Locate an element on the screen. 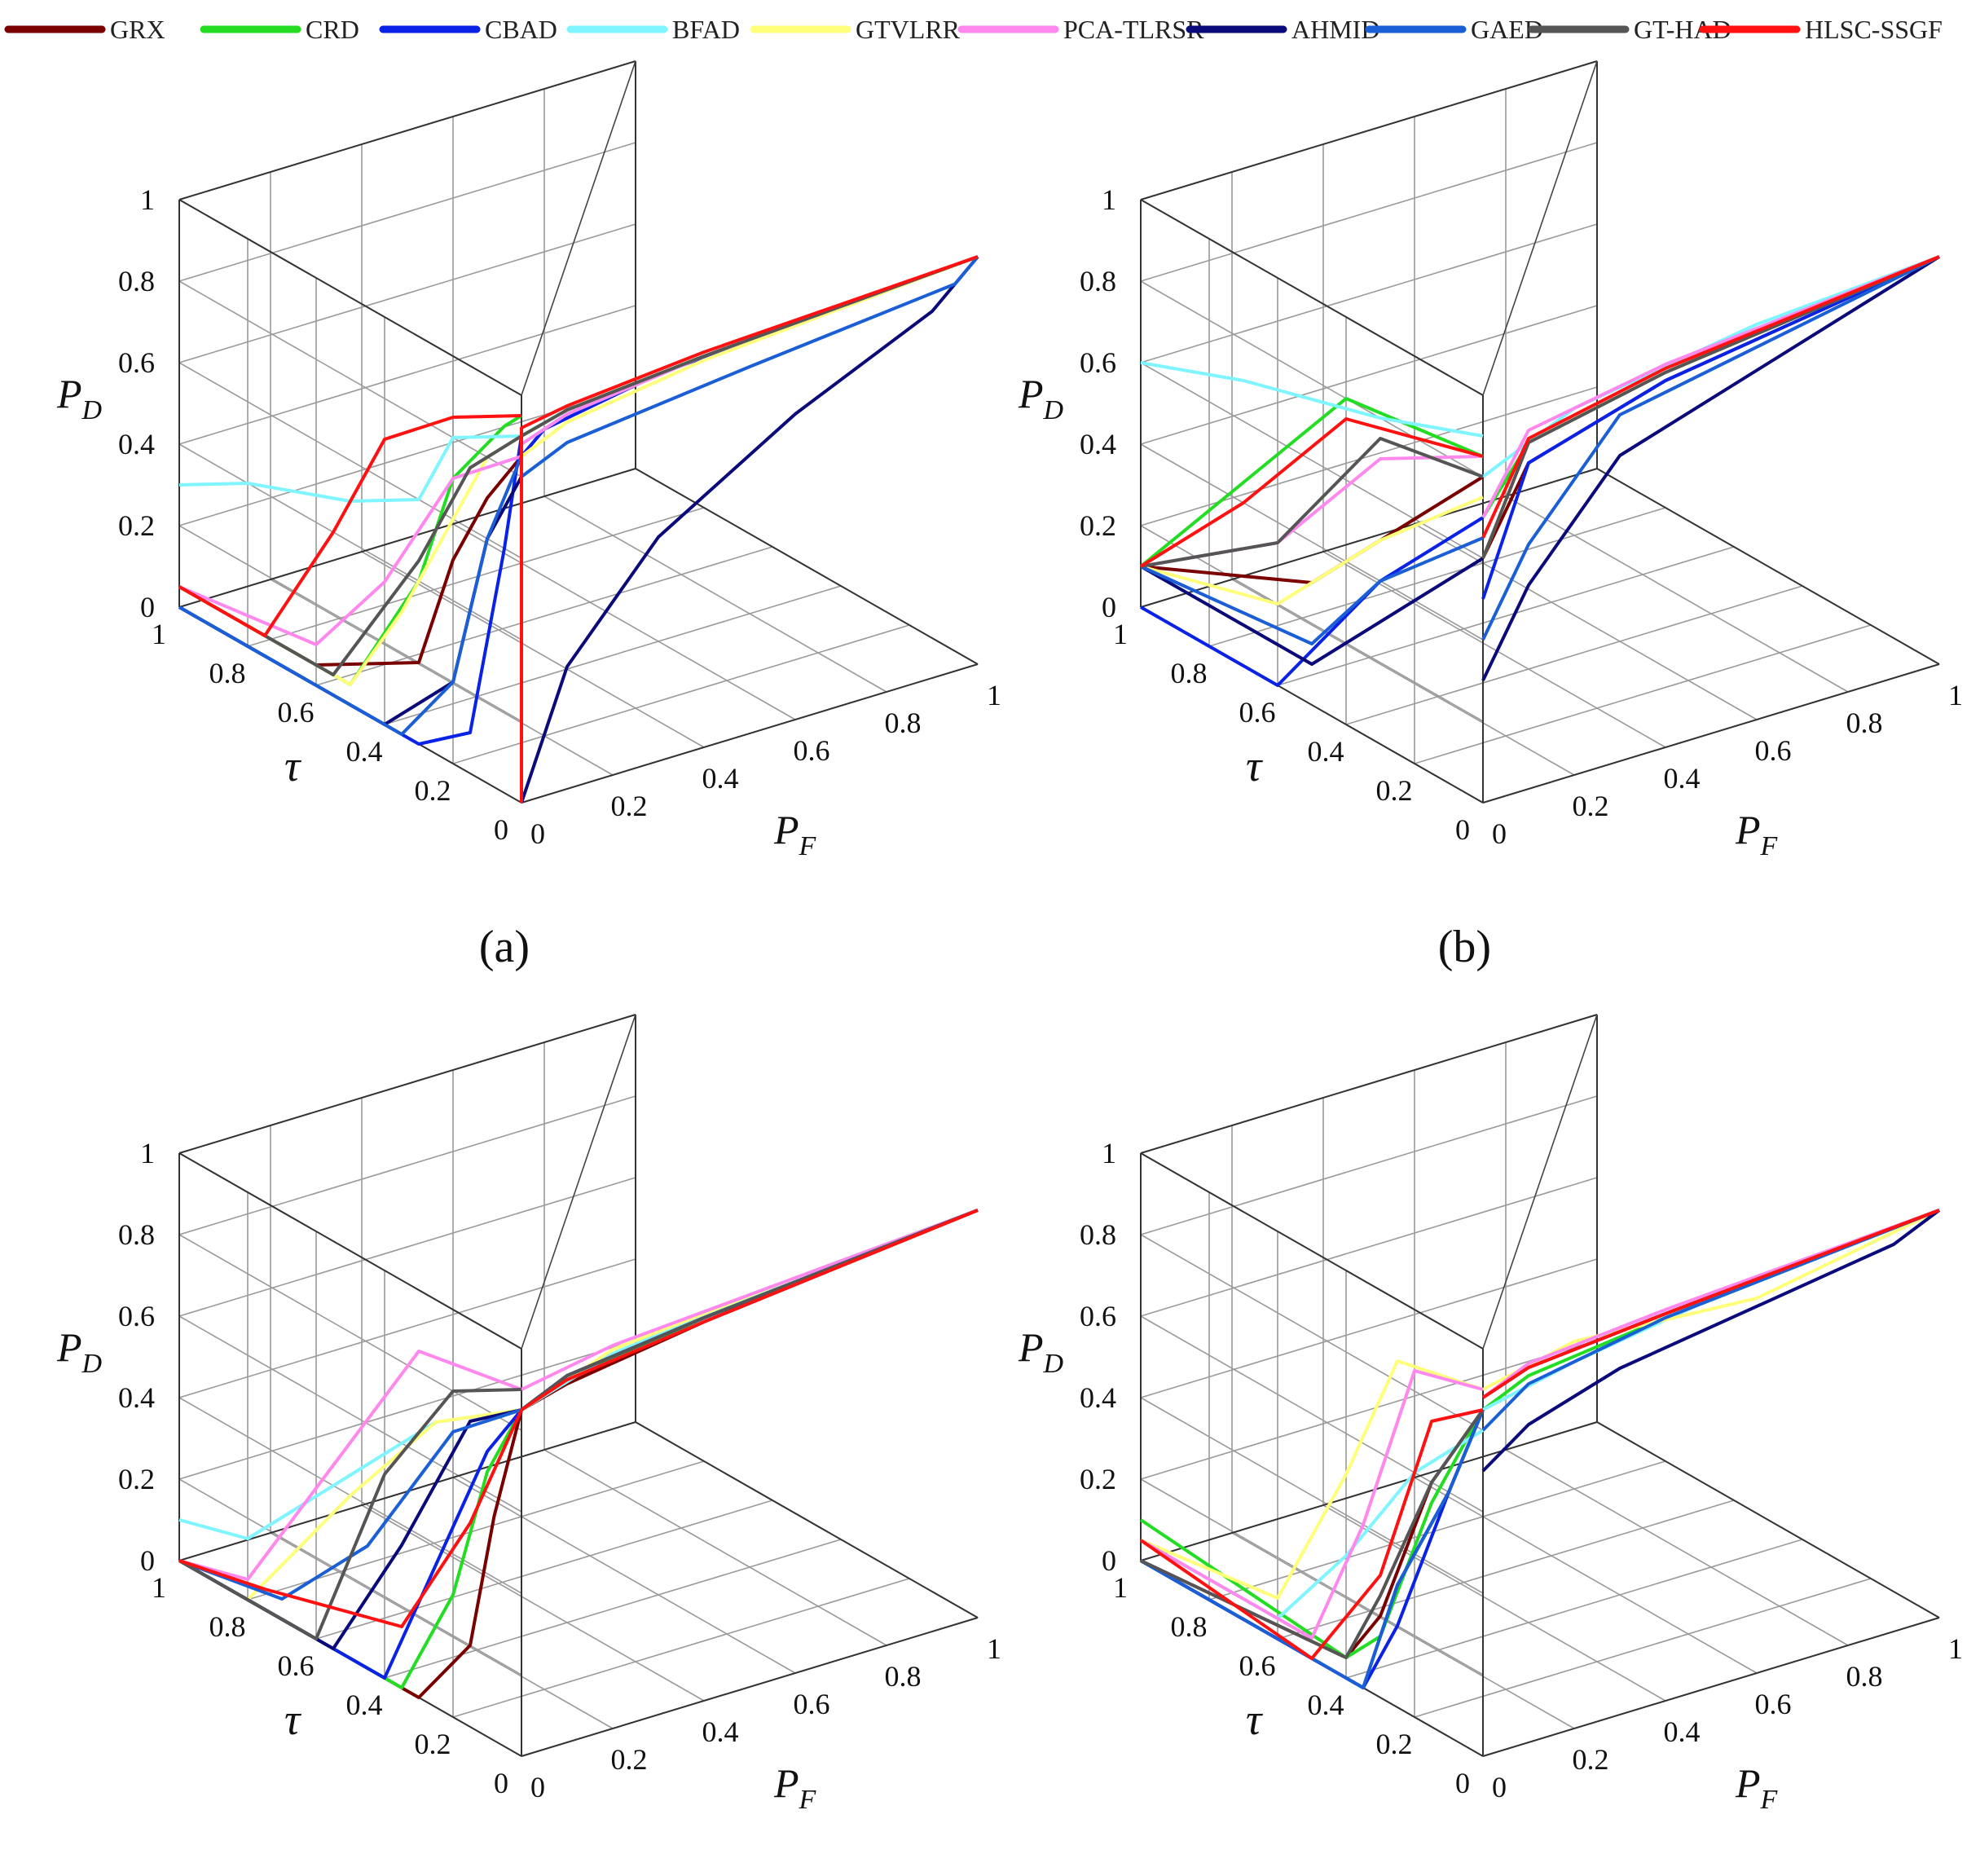 The height and width of the screenshot is (1876, 1980). curve-pd-pf-gaed is located at coordinates (1710, 1320).